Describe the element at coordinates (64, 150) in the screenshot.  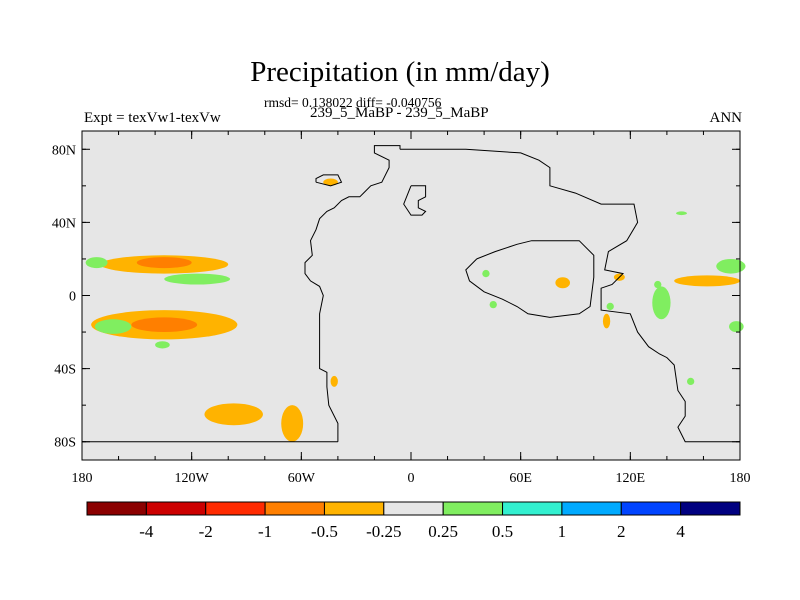
I see `y-tick-label: 80N` at that location.